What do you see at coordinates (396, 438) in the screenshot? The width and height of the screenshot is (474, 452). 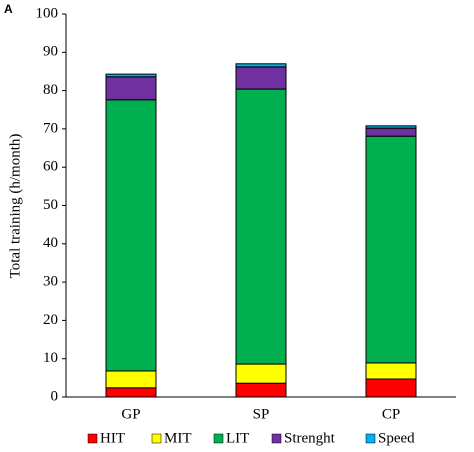 I see `legend-label: Speed` at bounding box center [396, 438].